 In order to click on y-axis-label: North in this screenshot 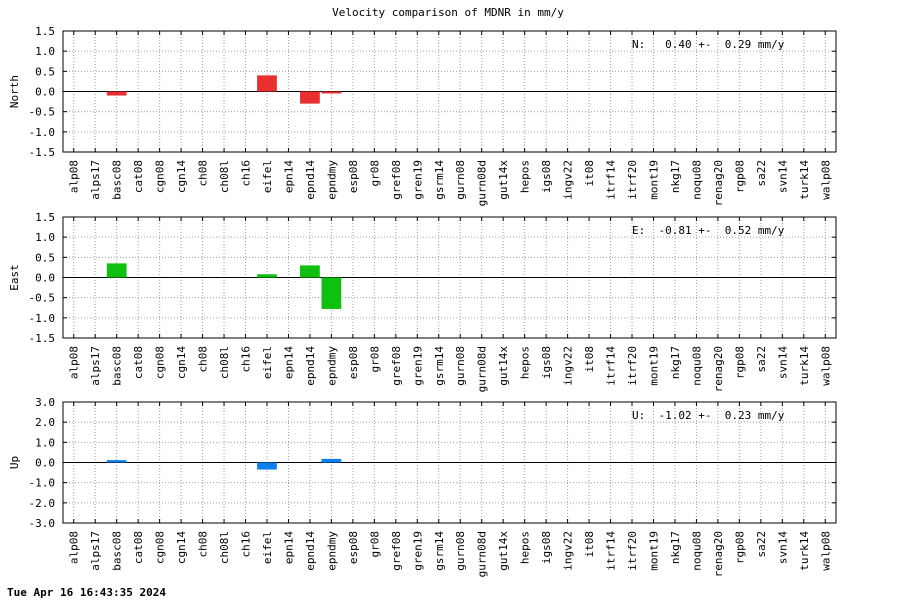, I will do `click(14, 91)`.